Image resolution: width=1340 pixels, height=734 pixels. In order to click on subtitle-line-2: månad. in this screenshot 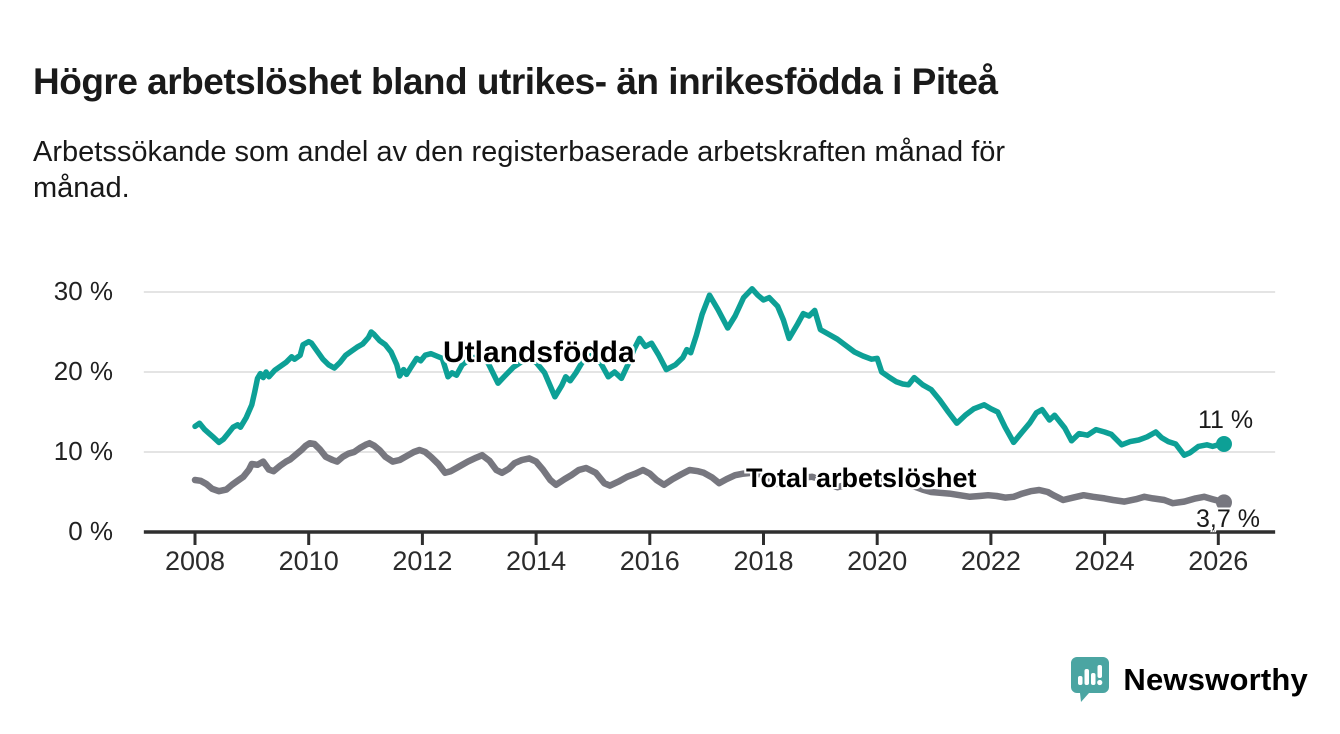, I will do `click(81, 188)`.